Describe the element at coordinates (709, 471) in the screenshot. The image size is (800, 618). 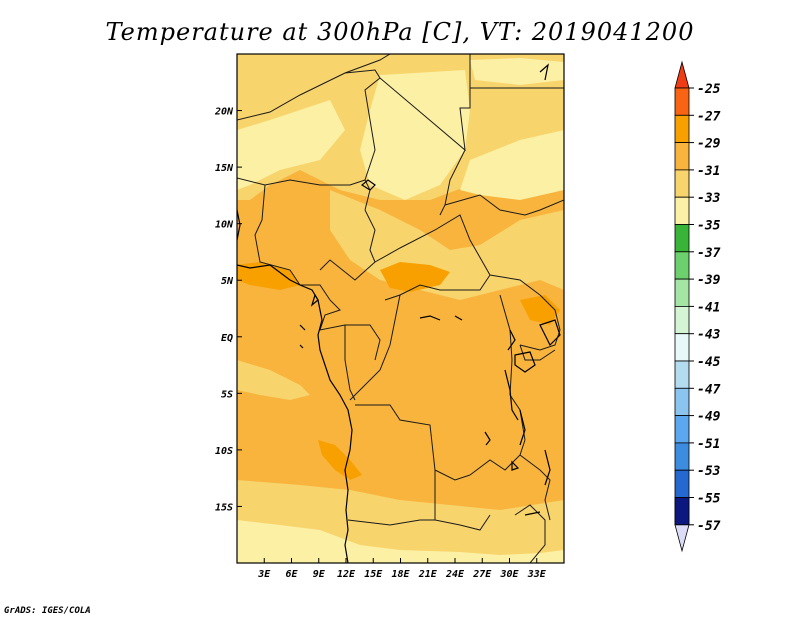
I see `colorbar-label: -53` at that location.